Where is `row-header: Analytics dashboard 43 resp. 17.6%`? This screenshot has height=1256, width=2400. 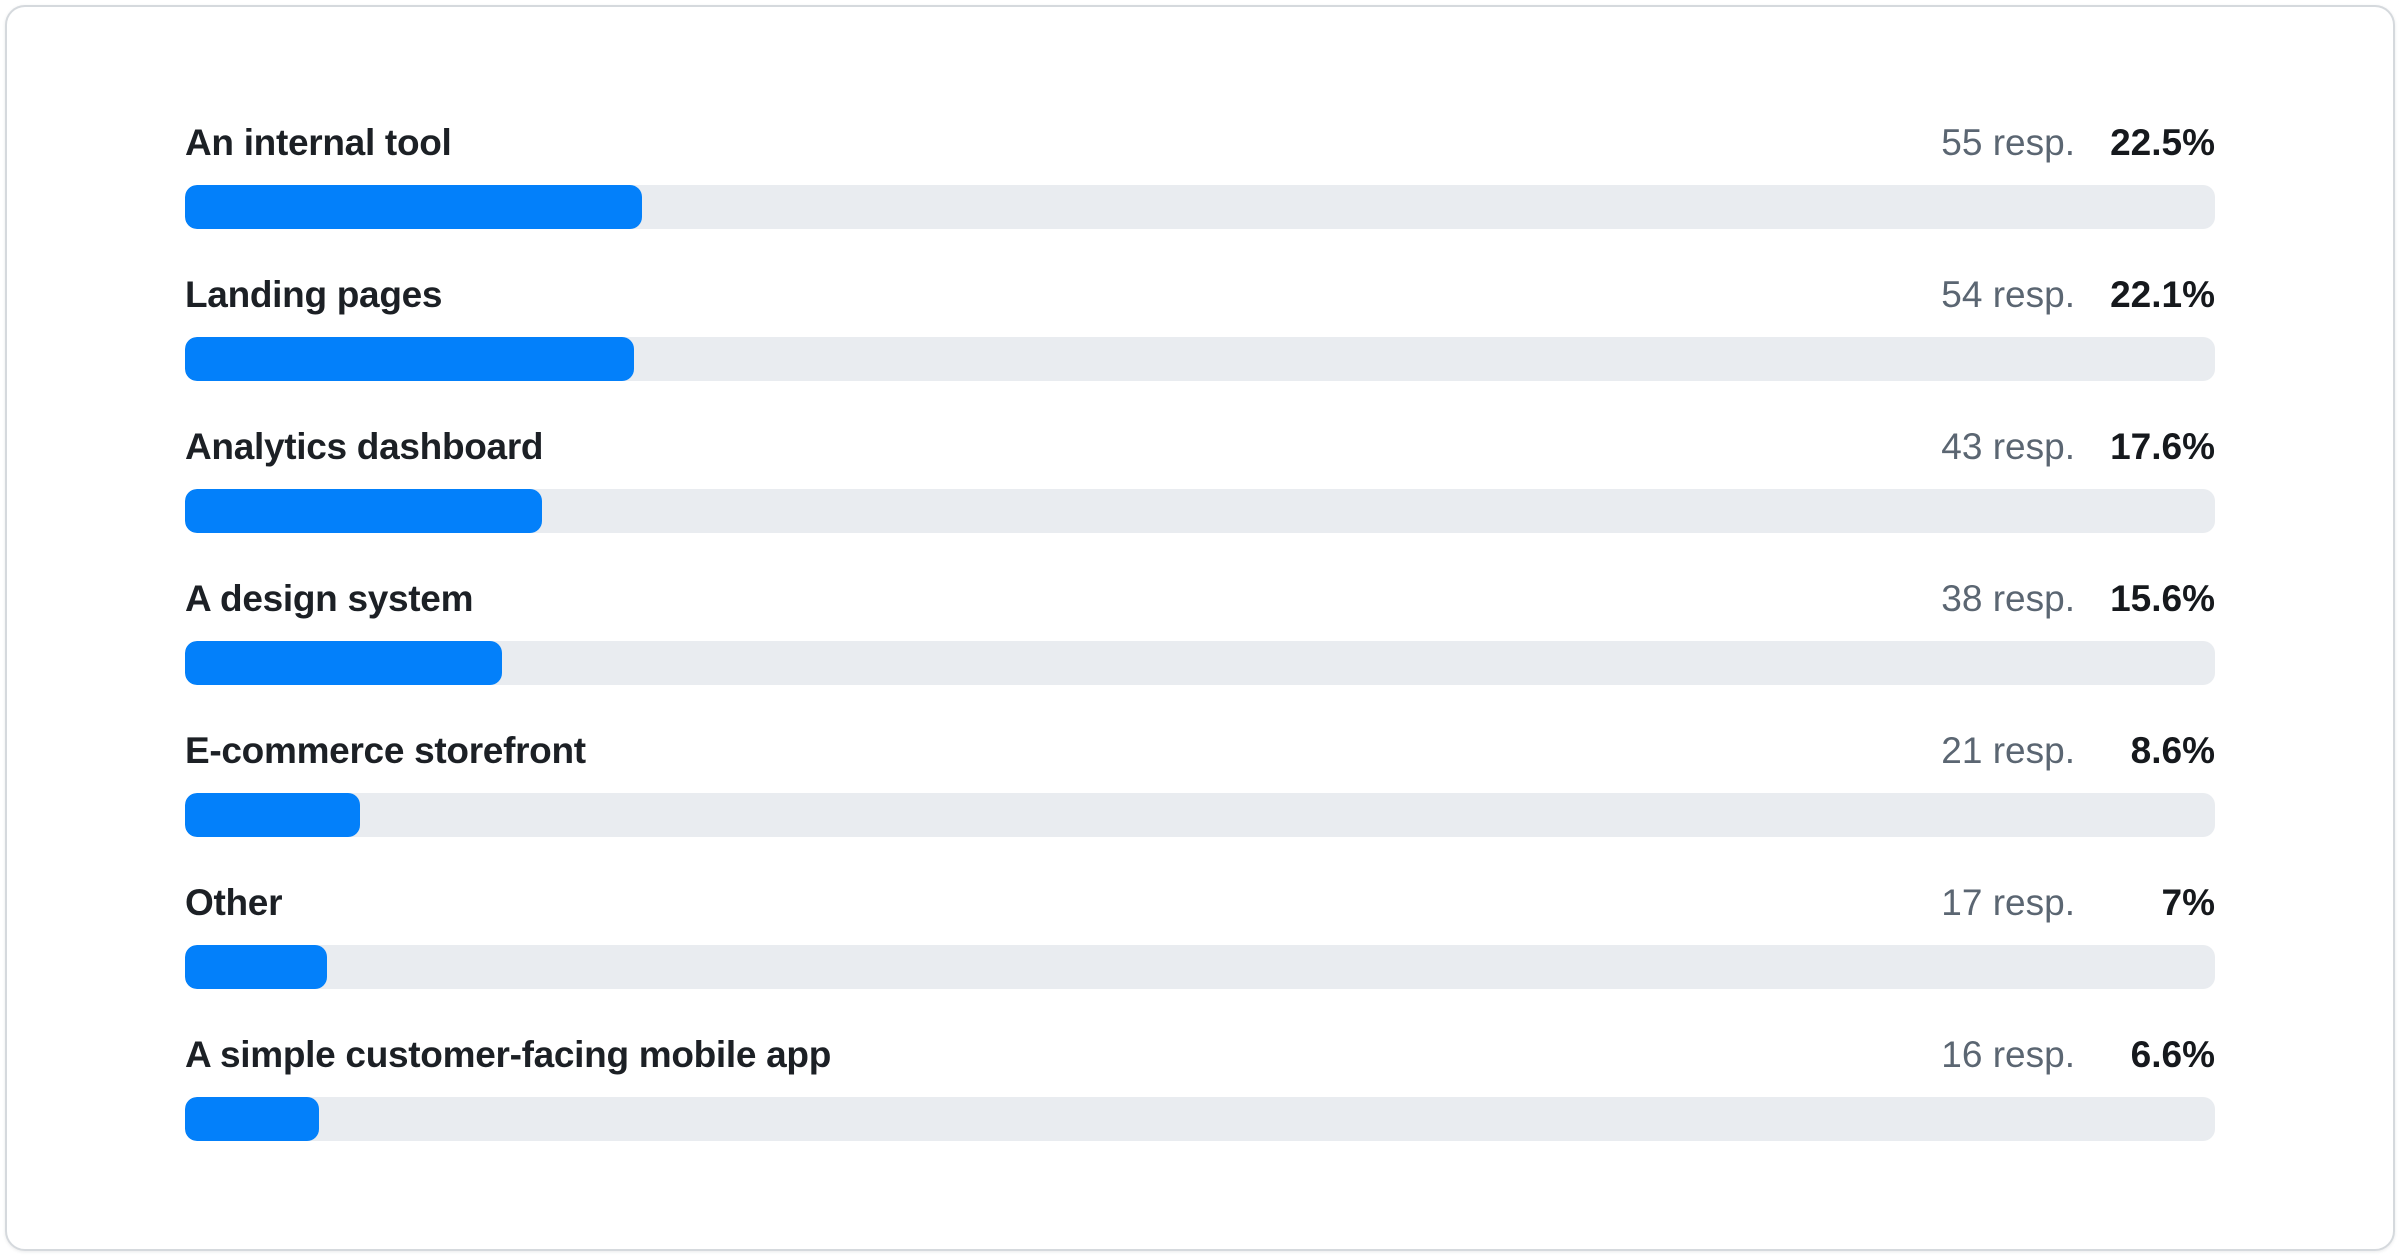
row-header: Analytics dashboard 43 resp. 17.6% is located at coordinates (1200, 447).